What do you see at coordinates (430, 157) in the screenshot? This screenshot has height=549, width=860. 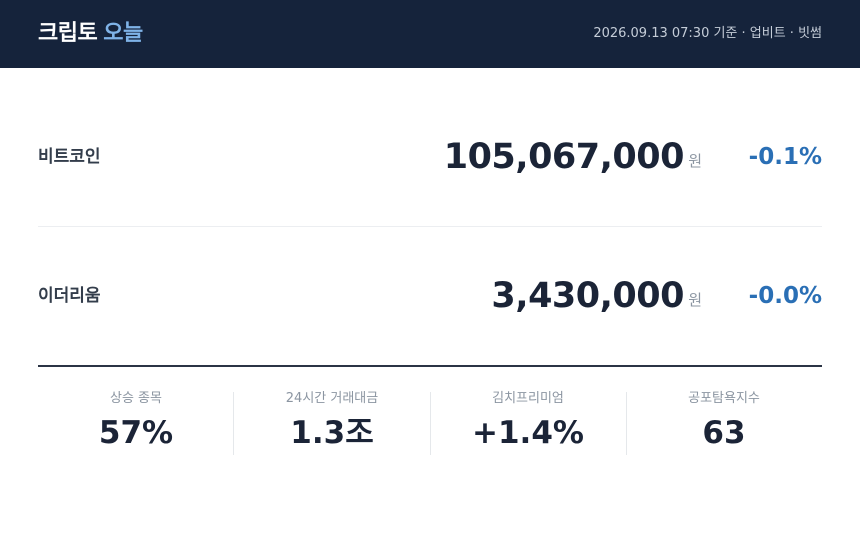 I see `coin-row: 비트코인 105,067,000 원 -0.1%` at bounding box center [430, 157].